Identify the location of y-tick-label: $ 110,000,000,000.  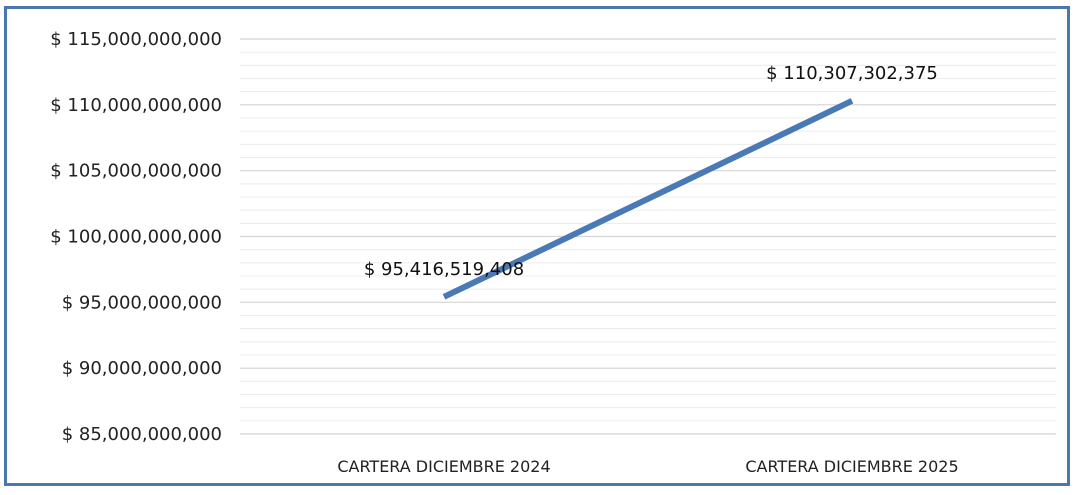
(136, 105).